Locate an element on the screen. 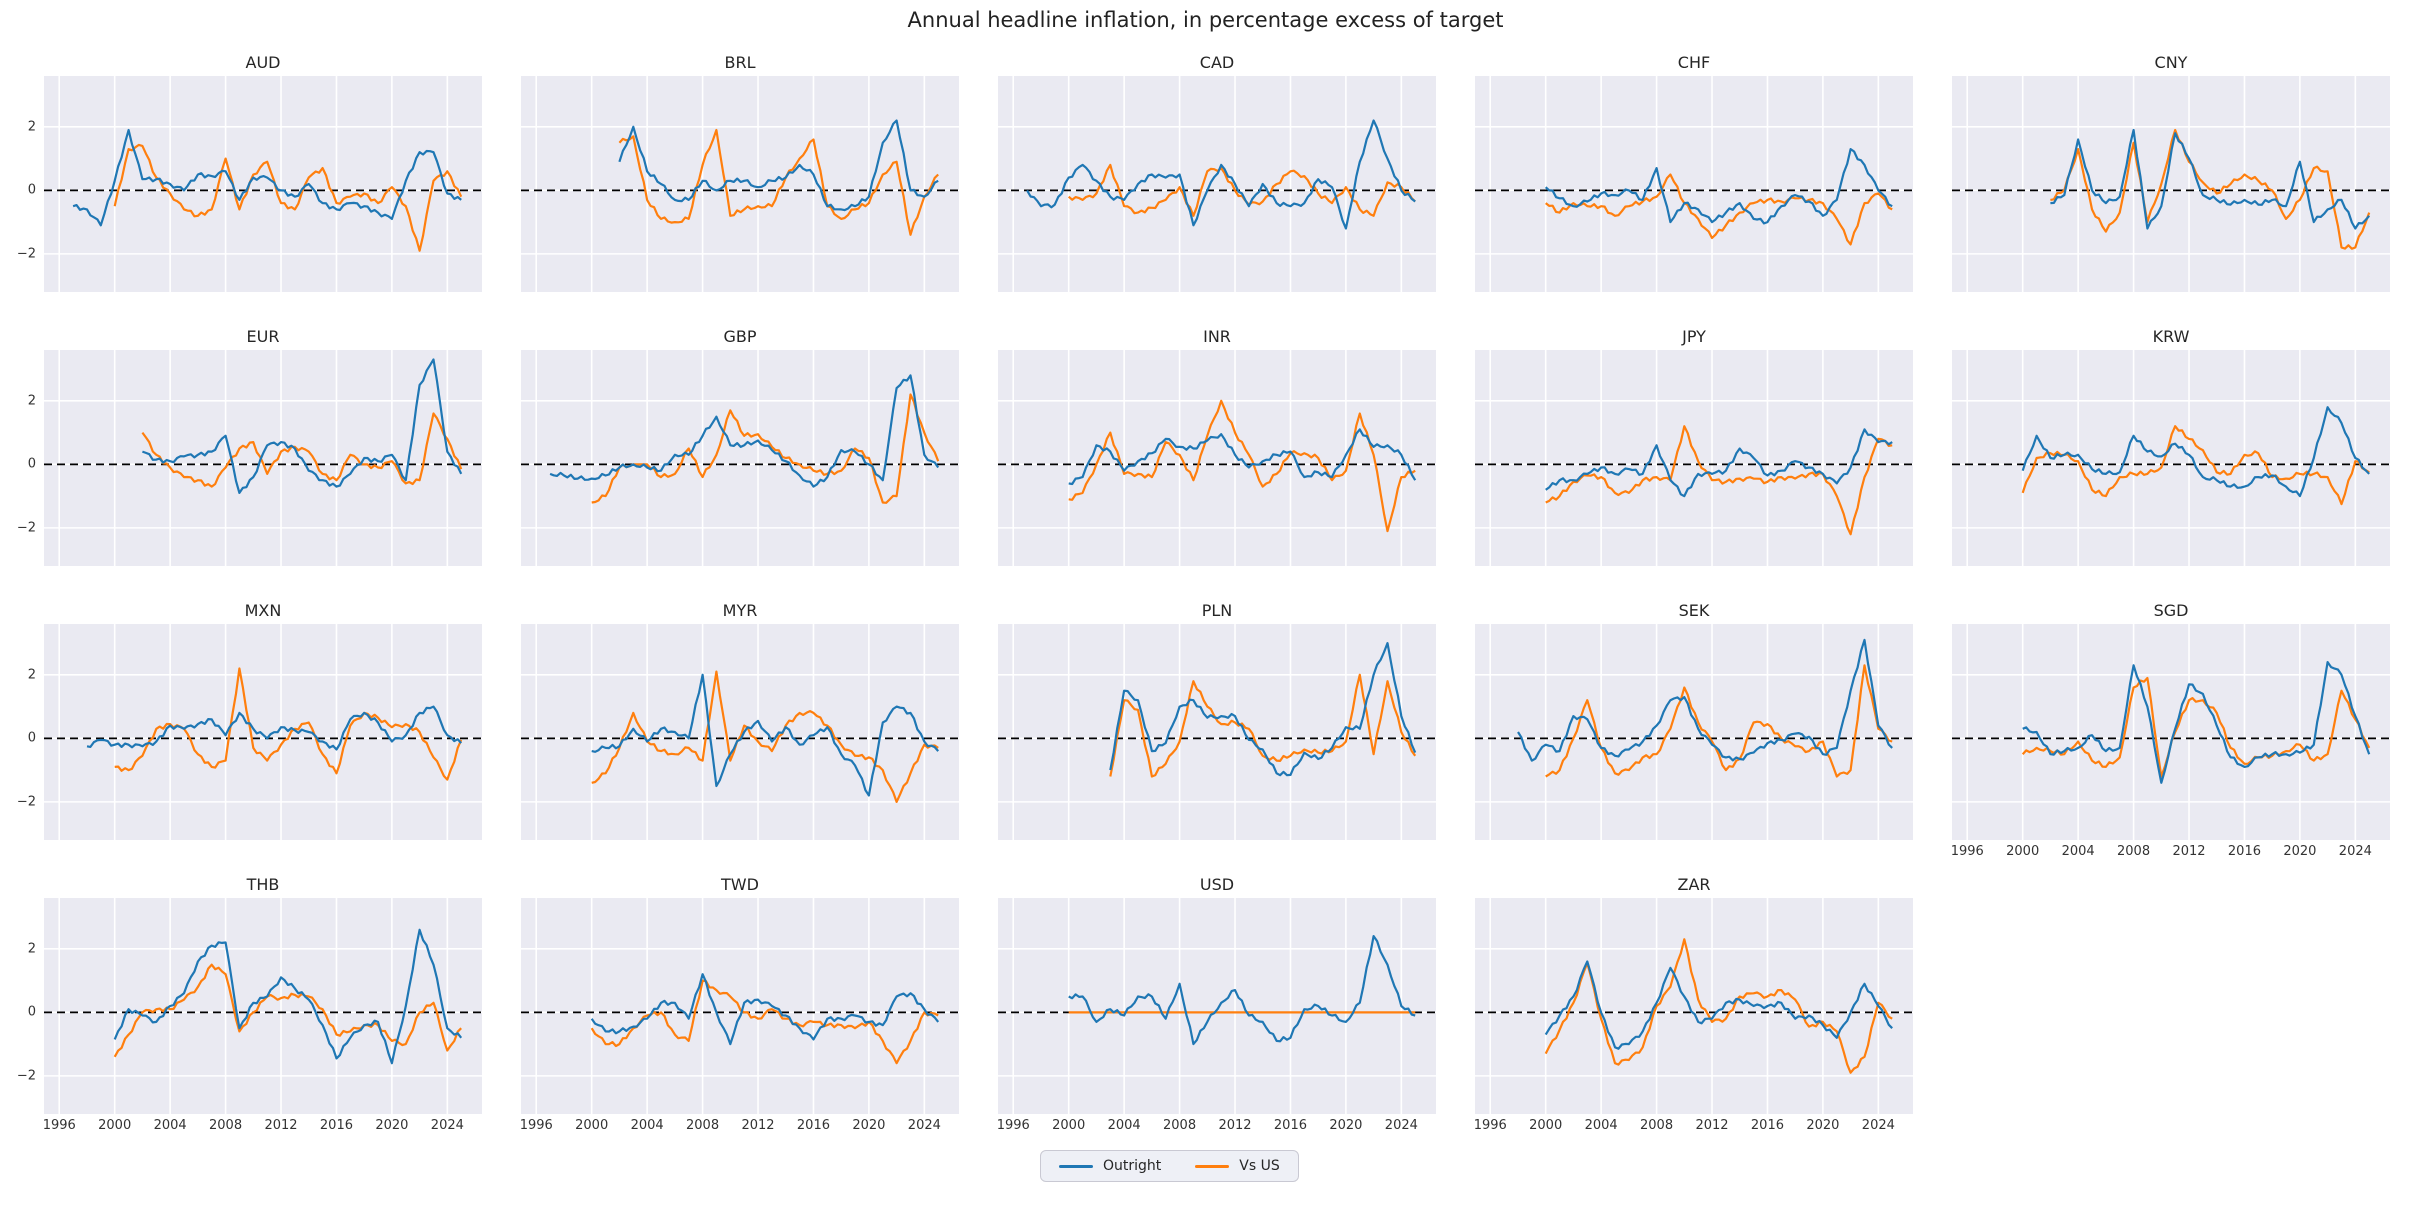 The height and width of the screenshot is (1217, 2411). plot-area-BRL is located at coordinates (740, 184).